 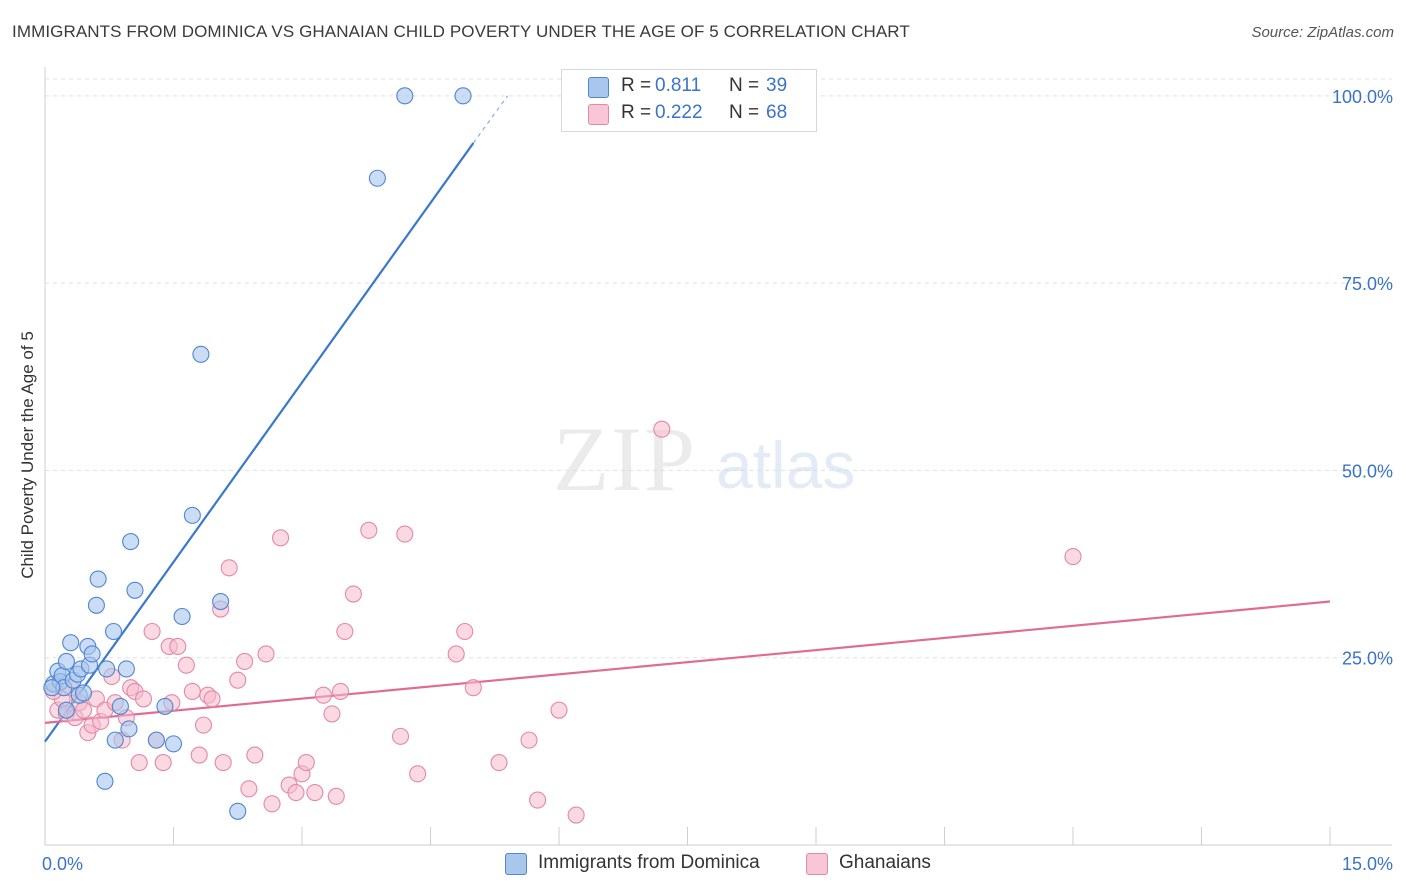 What do you see at coordinates (785, 465) in the screenshot?
I see `watermark-atlas: atlas` at bounding box center [785, 465].